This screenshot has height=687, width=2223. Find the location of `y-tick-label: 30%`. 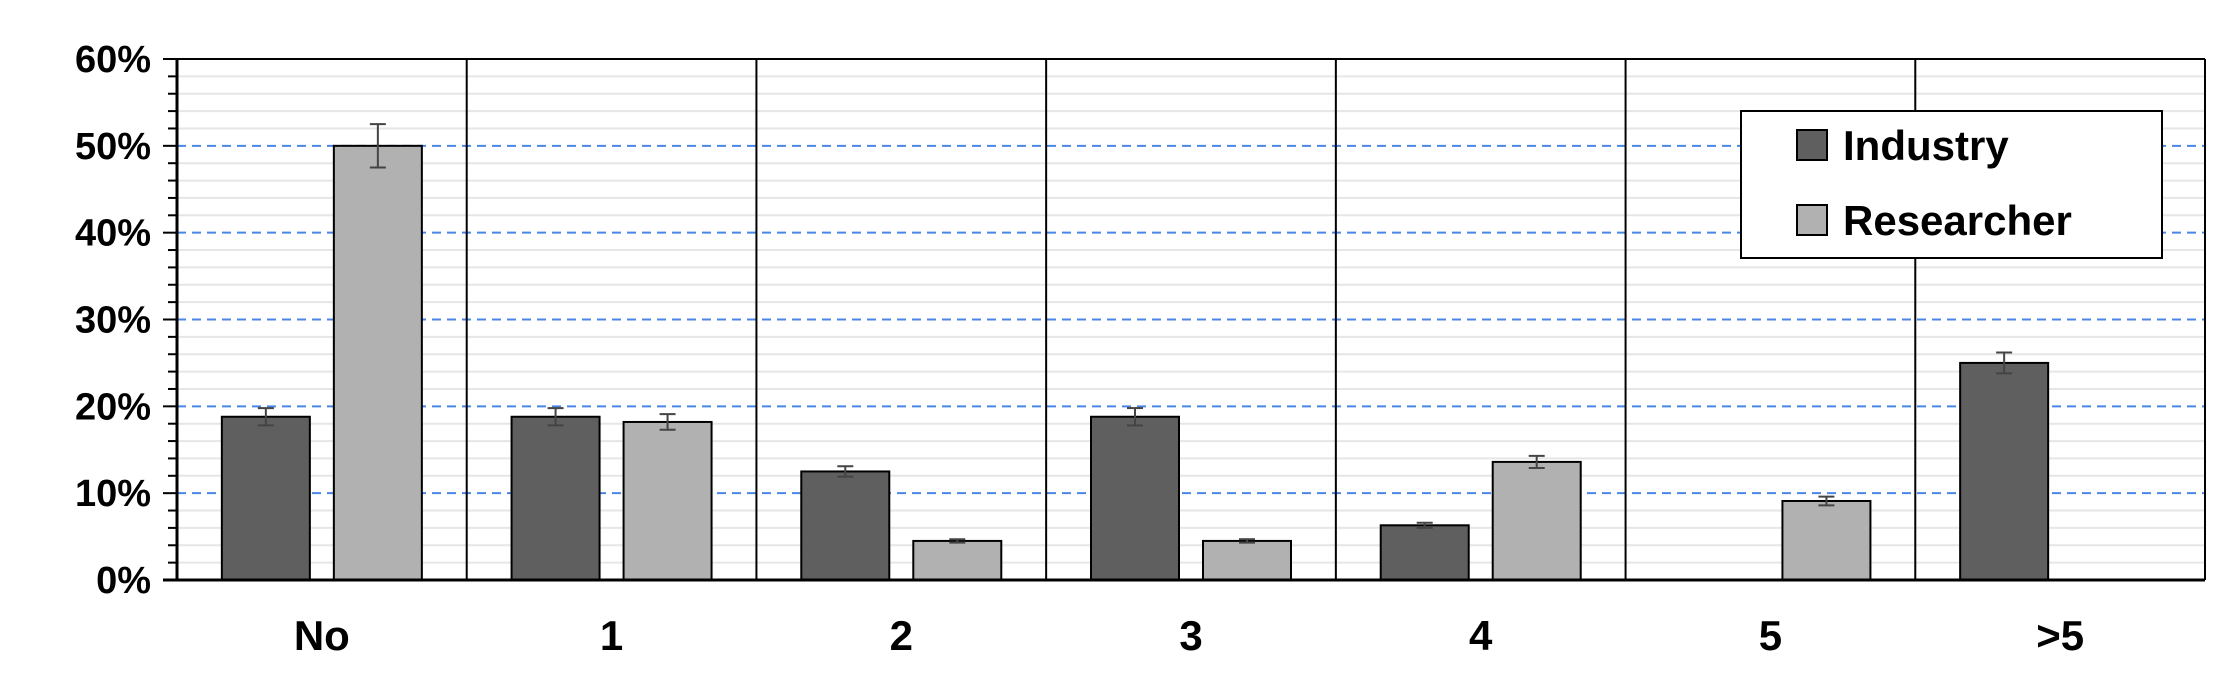

y-tick-label: 30% is located at coordinates (113, 321).